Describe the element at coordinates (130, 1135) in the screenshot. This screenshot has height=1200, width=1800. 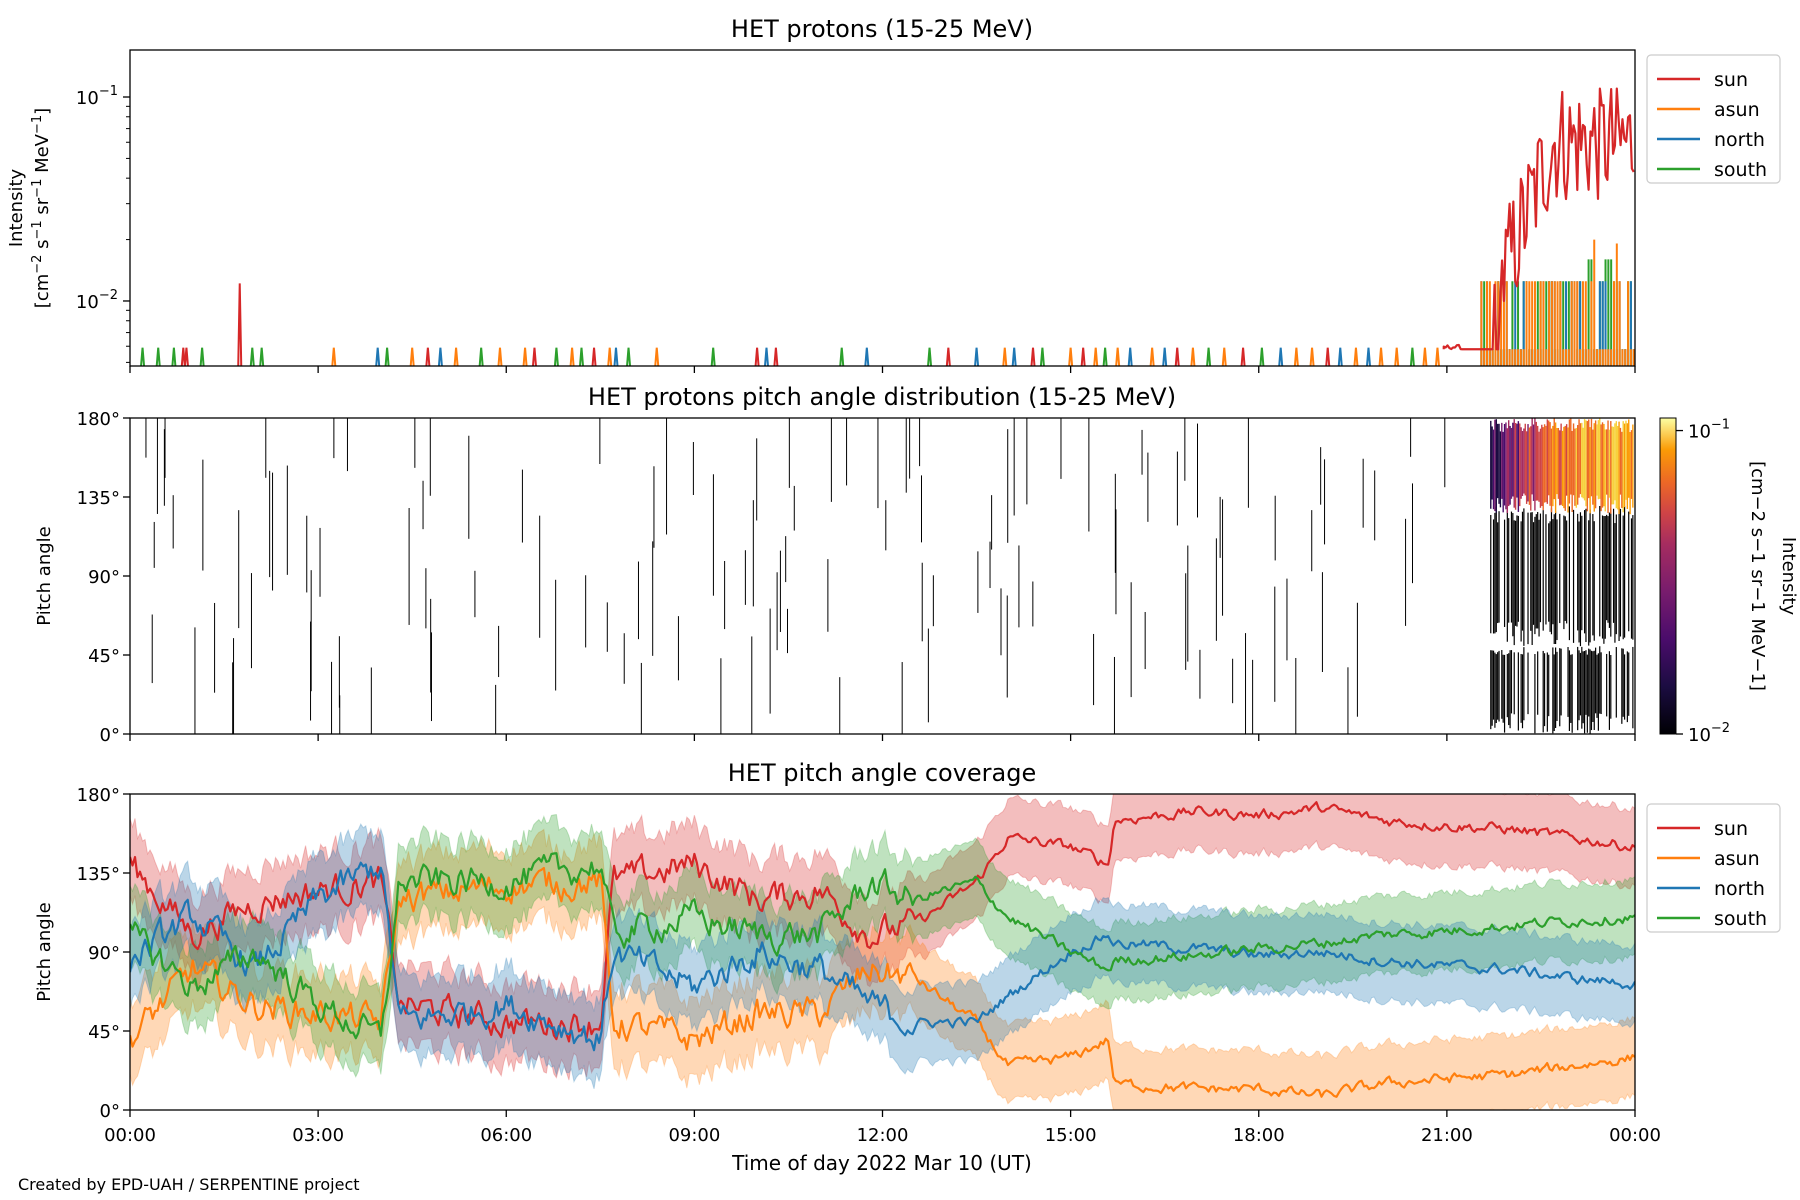
I see `x-tick-label: 00:00` at that location.